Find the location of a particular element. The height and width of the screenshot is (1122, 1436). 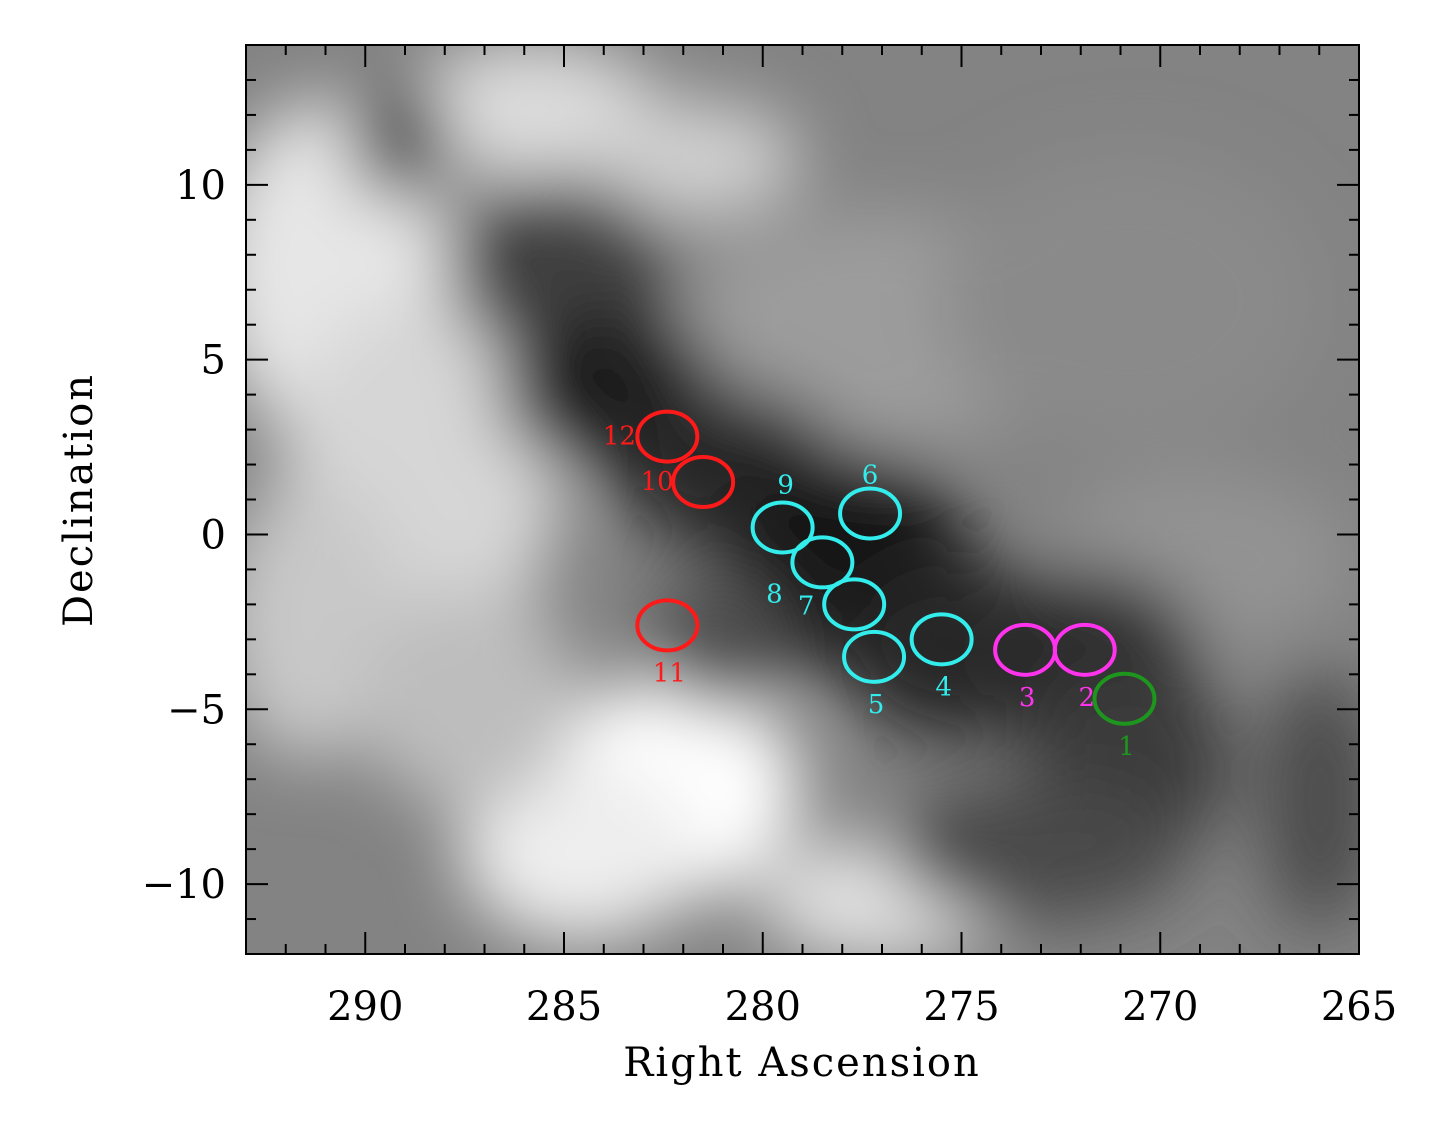

region-label-6: 6 is located at coordinates (870, 475).